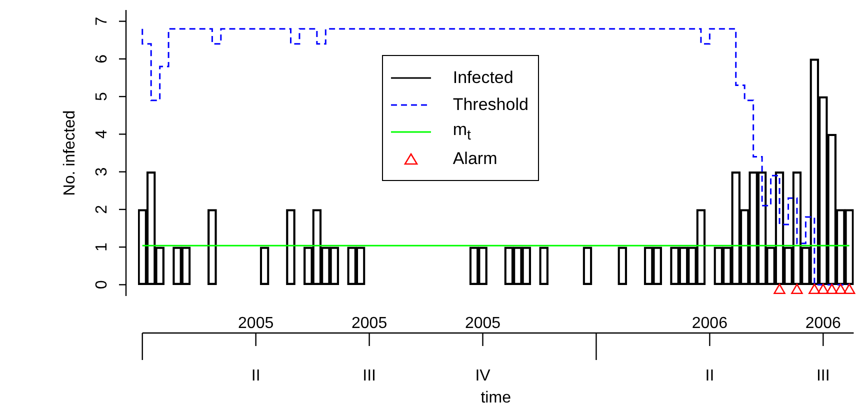  What do you see at coordinates (101, 21) in the screenshot?
I see `y-tick-label: 7` at bounding box center [101, 21].